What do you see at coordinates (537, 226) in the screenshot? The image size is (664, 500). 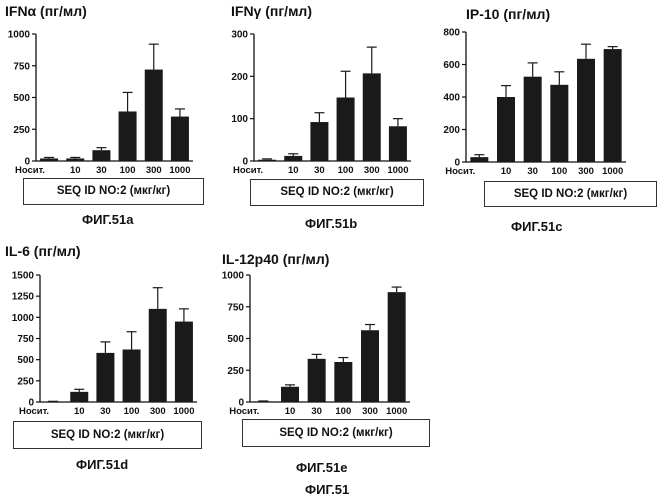 I see `figure-label: ФИГ.51c` at bounding box center [537, 226].